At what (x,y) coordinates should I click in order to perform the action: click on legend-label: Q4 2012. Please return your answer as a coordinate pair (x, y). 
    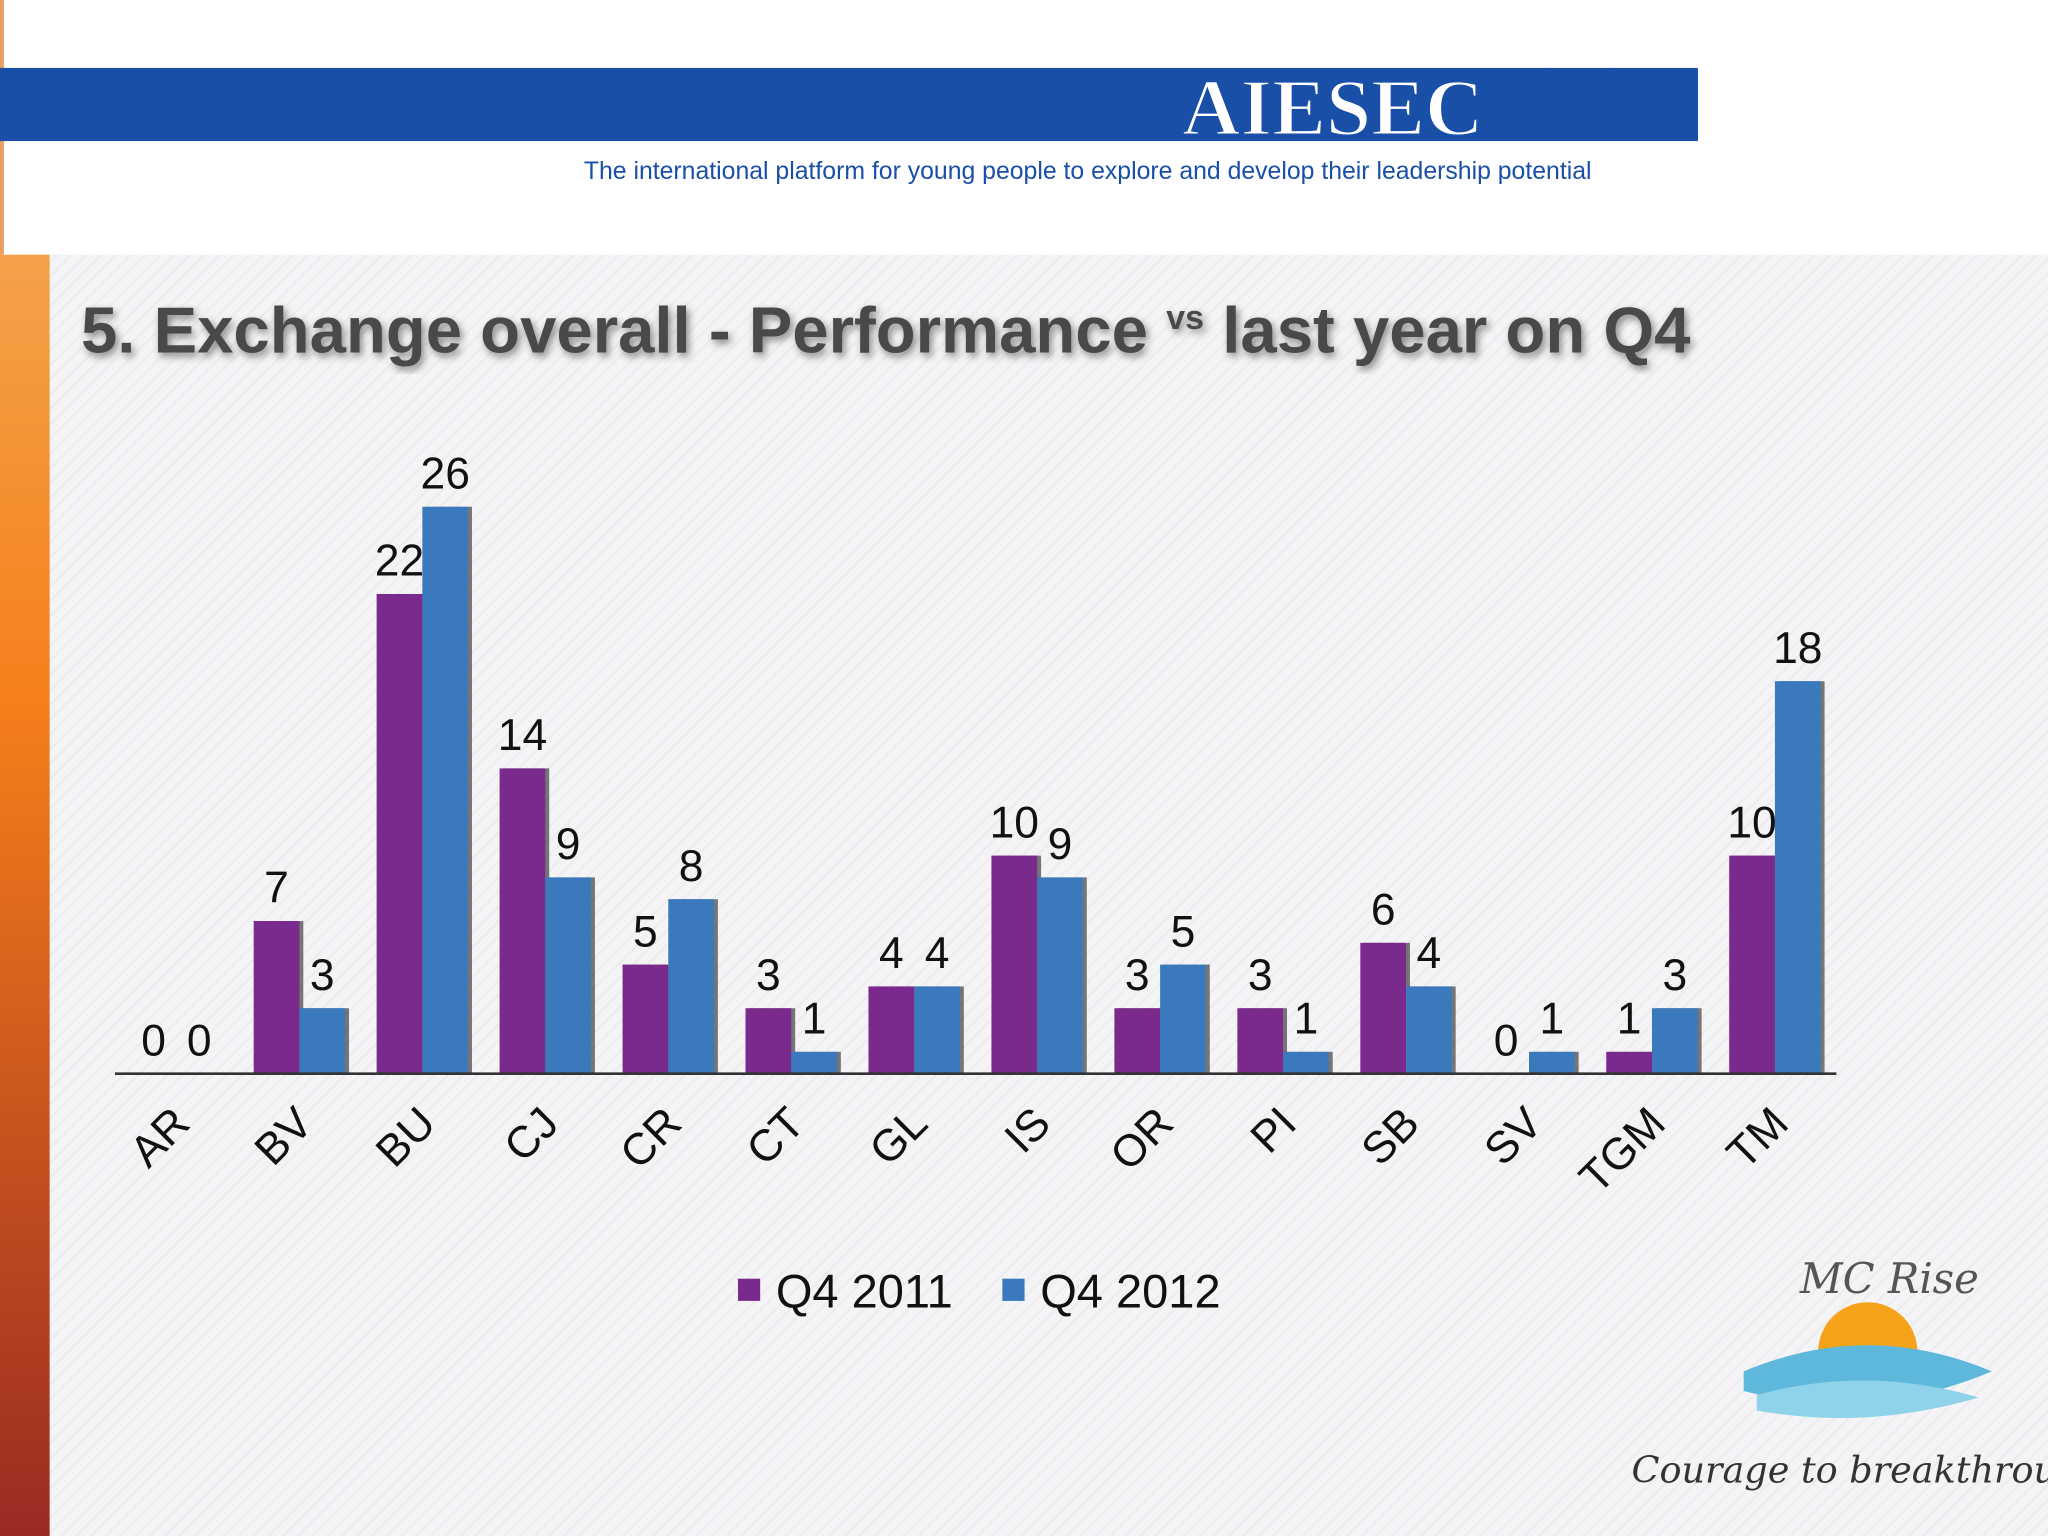
    Looking at the image, I should click on (1130, 1290).